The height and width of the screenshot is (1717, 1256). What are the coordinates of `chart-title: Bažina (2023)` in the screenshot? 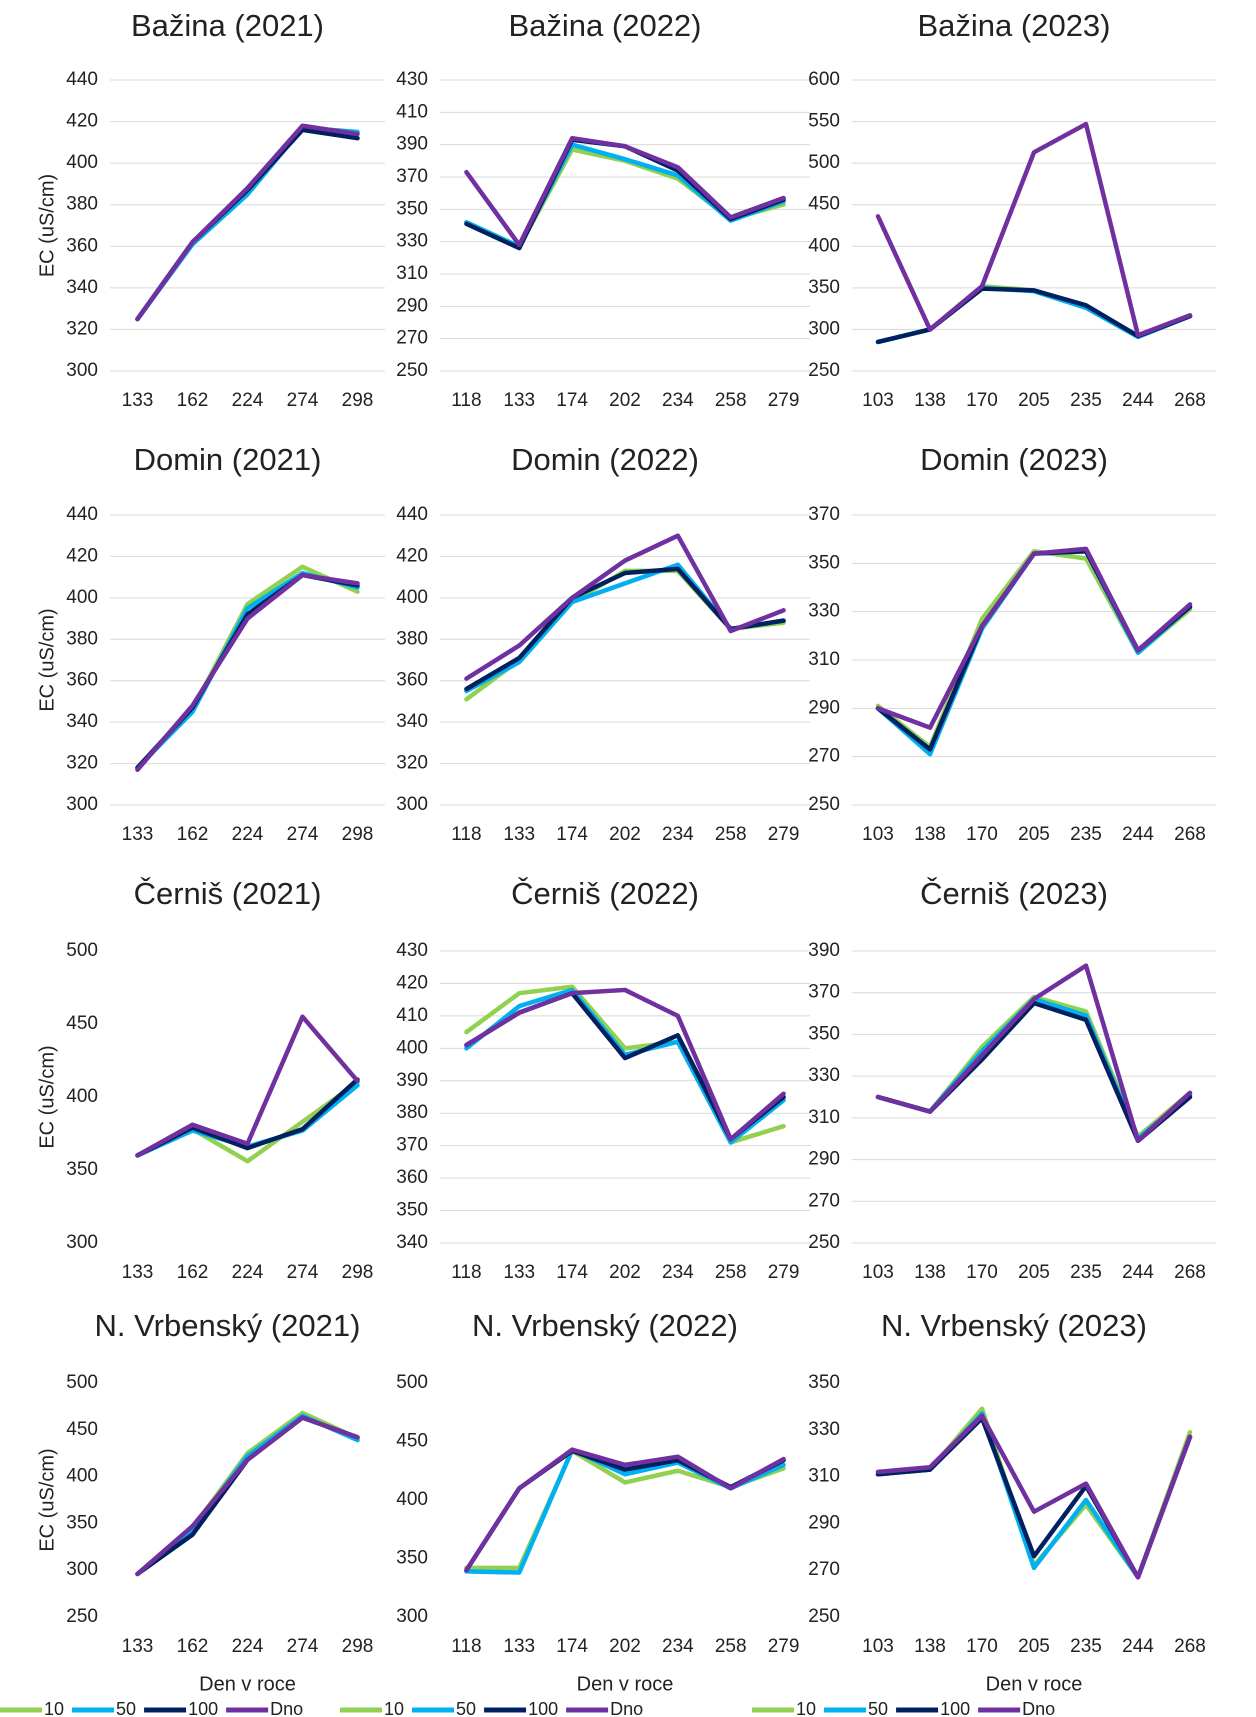 It's located at (1013, 25).